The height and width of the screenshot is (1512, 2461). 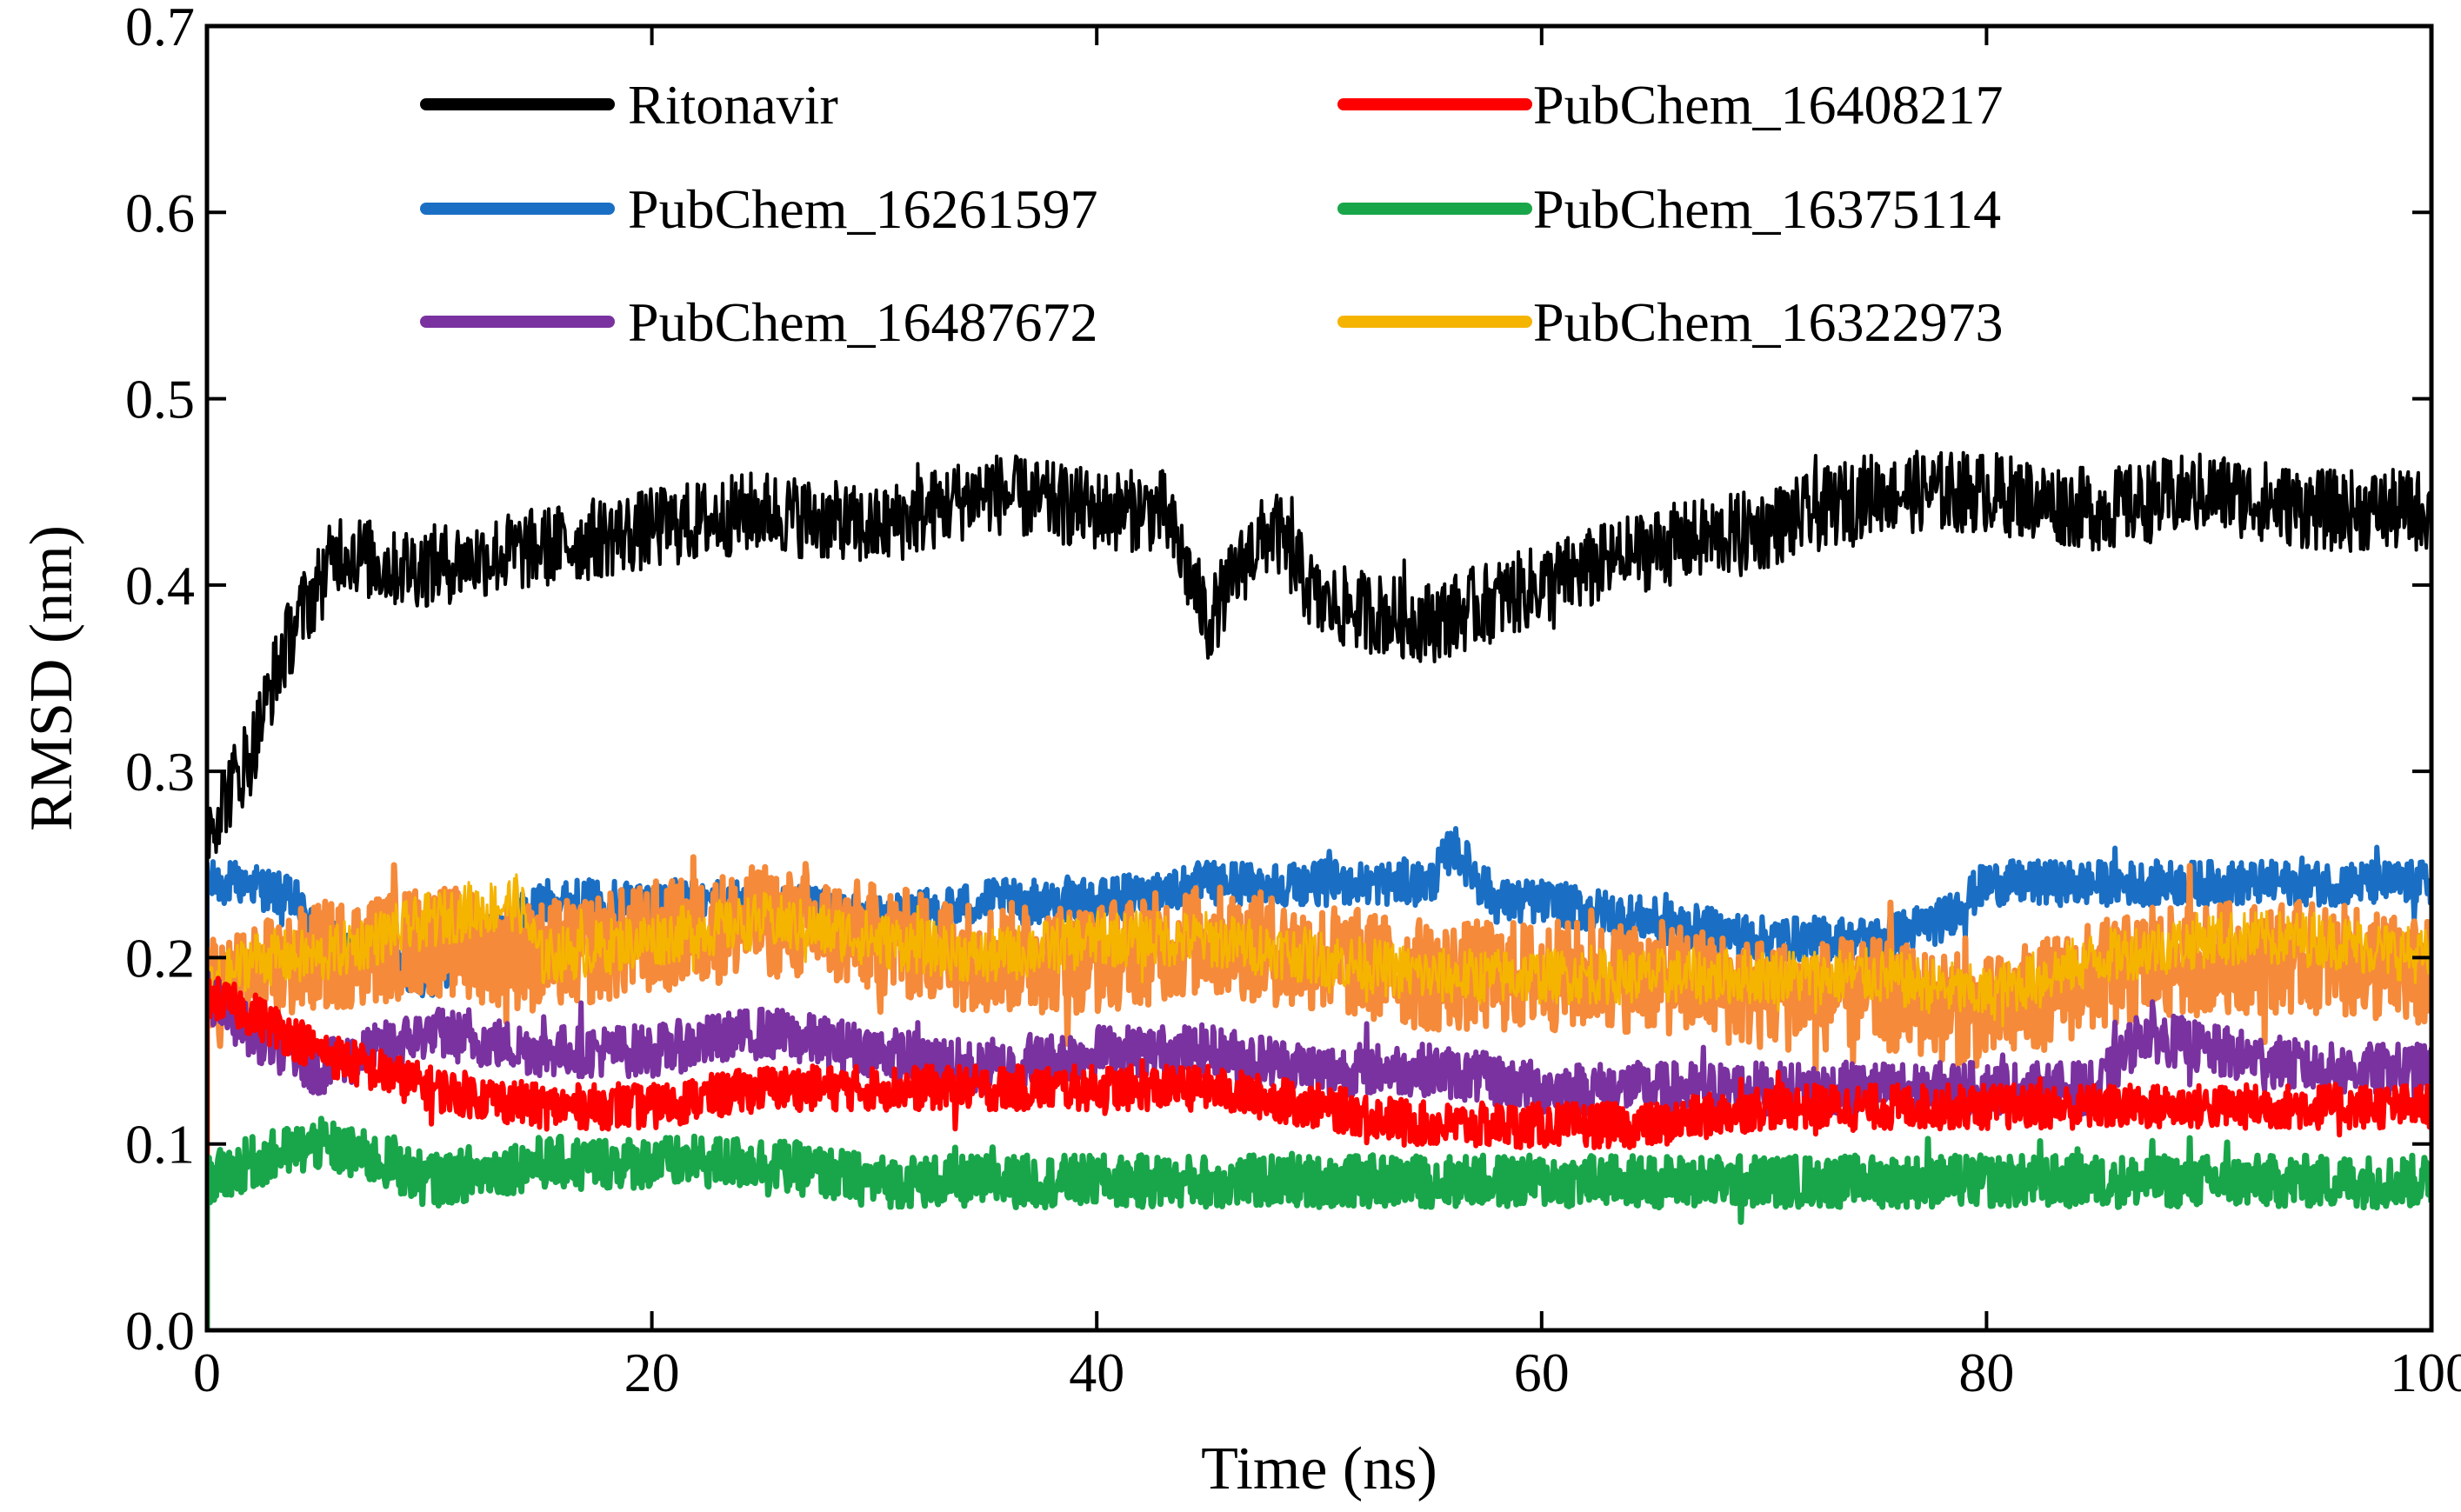 What do you see at coordinates (160, 958) in the screenshot?
I see `y-tick-label: 0.2` at bounding box center [160, 958].